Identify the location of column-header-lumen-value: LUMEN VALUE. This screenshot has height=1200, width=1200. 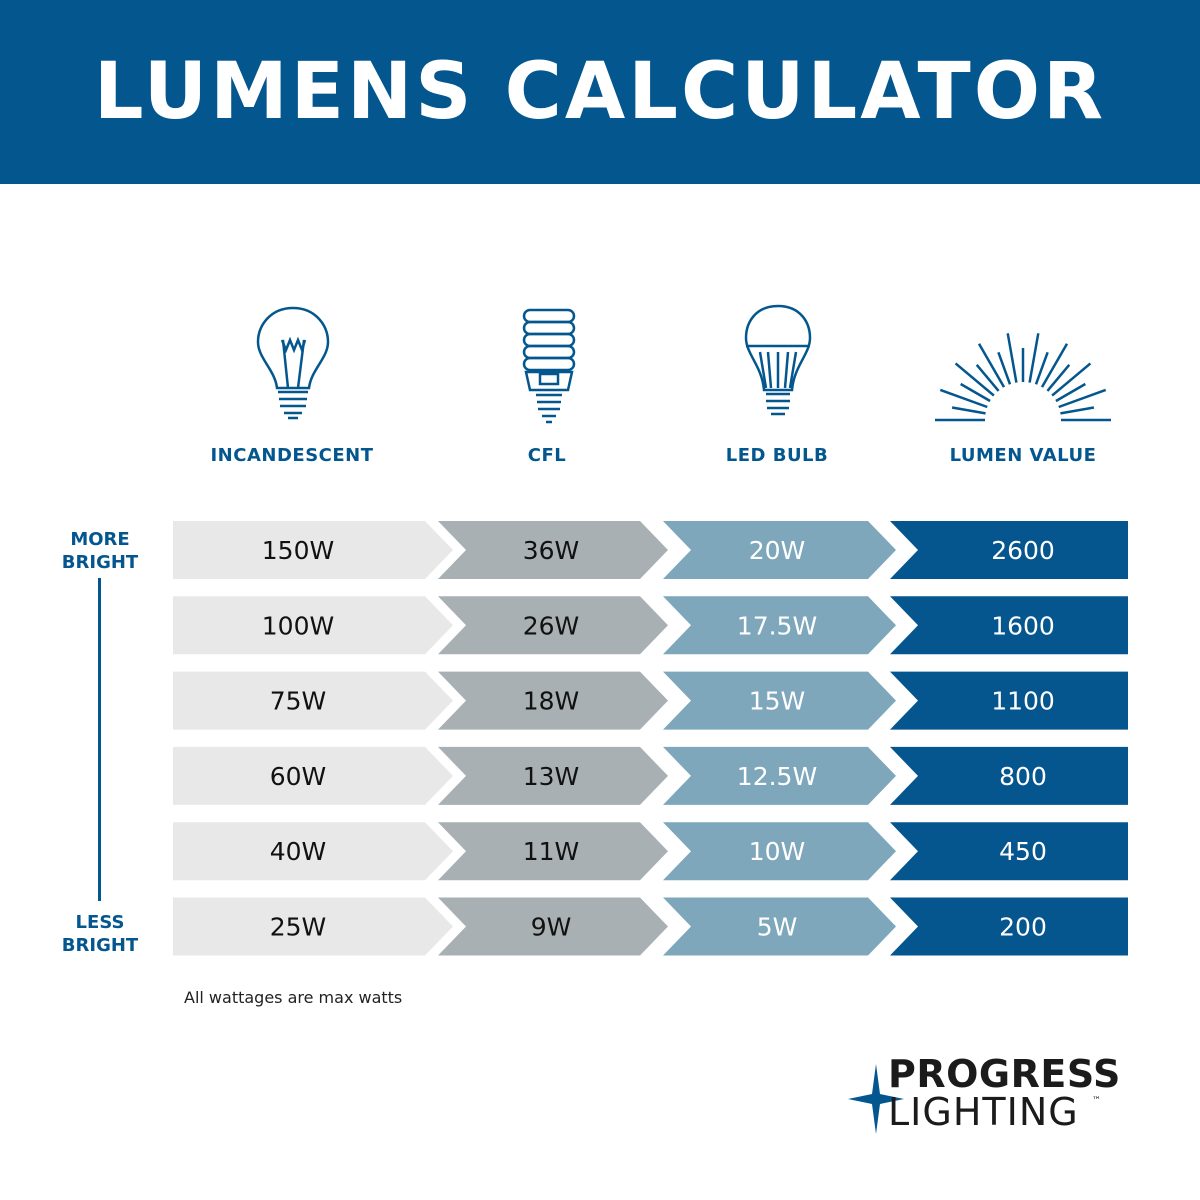
(1023, 455).